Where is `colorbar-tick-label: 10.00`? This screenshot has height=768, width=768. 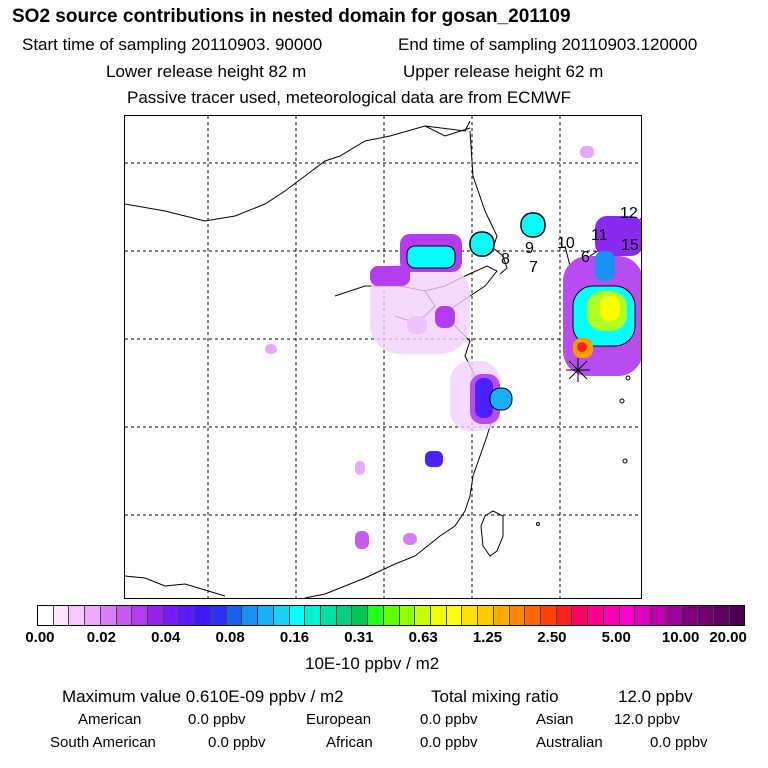
colorbar-tick-label: 10.00 is located at coordinates (680, 637).